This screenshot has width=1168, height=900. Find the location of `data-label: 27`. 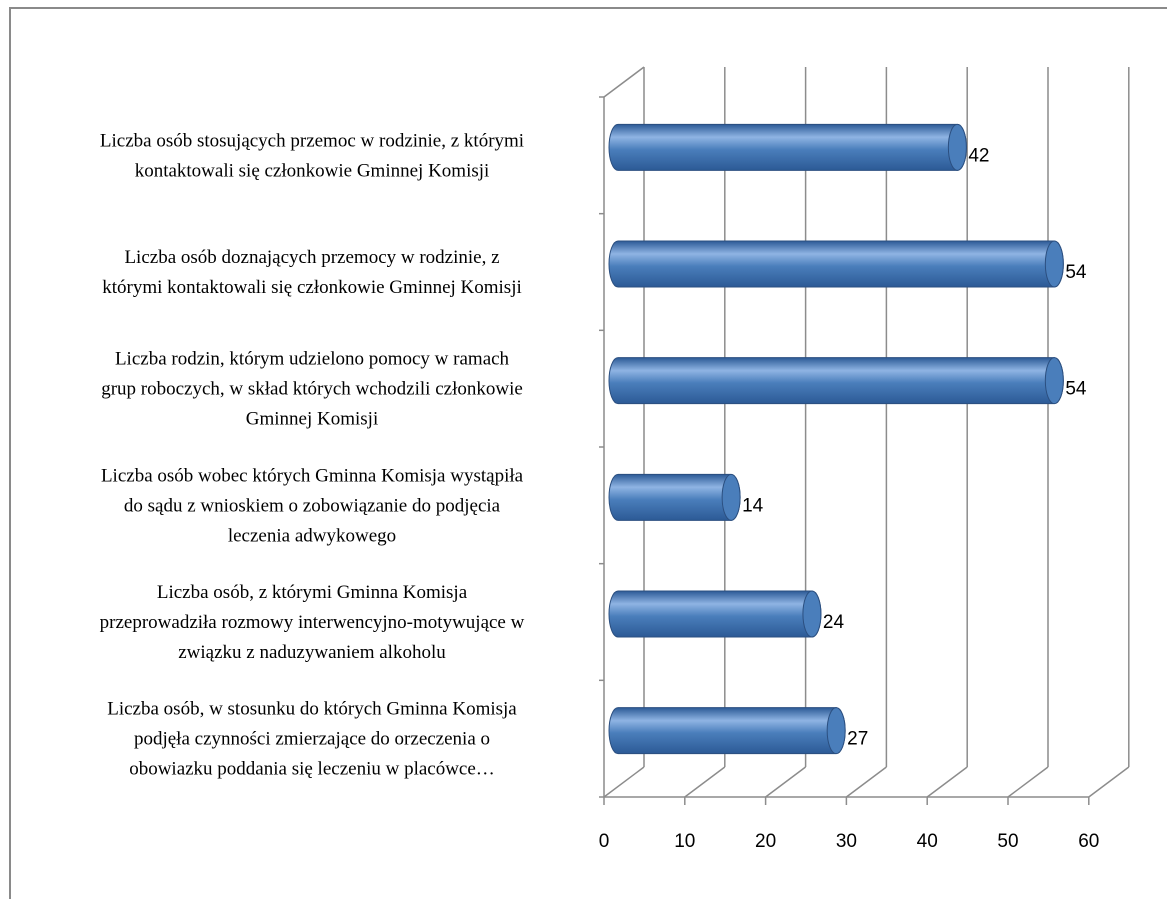

data-label: 27 is located at coordinates (857, 739).